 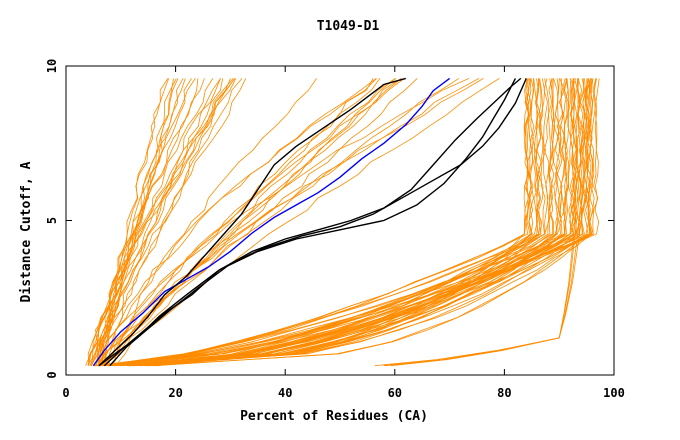 What do you see at coordinates (52, 220) in the screenshot?
I see `y-tick-label: 5` at bounding box center [52, 220].